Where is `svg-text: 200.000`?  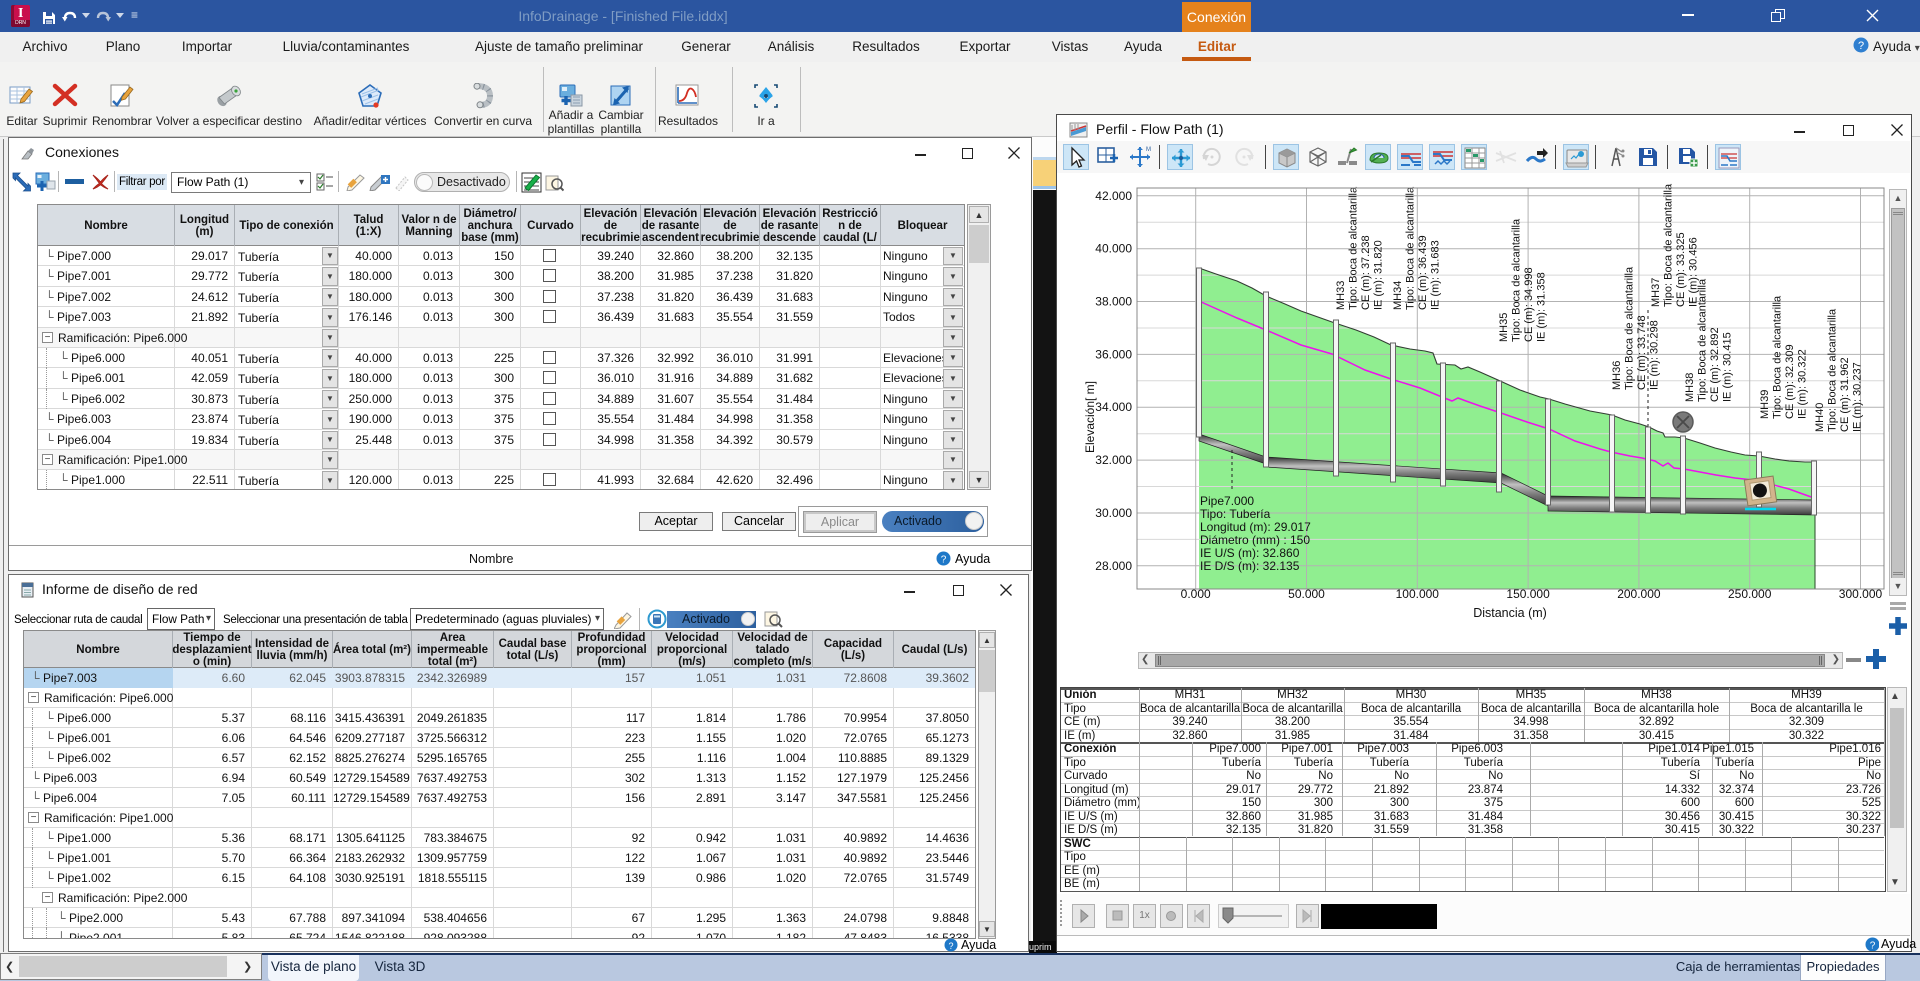 svg-text: 200.000 is located at coordinates (1639, 594).